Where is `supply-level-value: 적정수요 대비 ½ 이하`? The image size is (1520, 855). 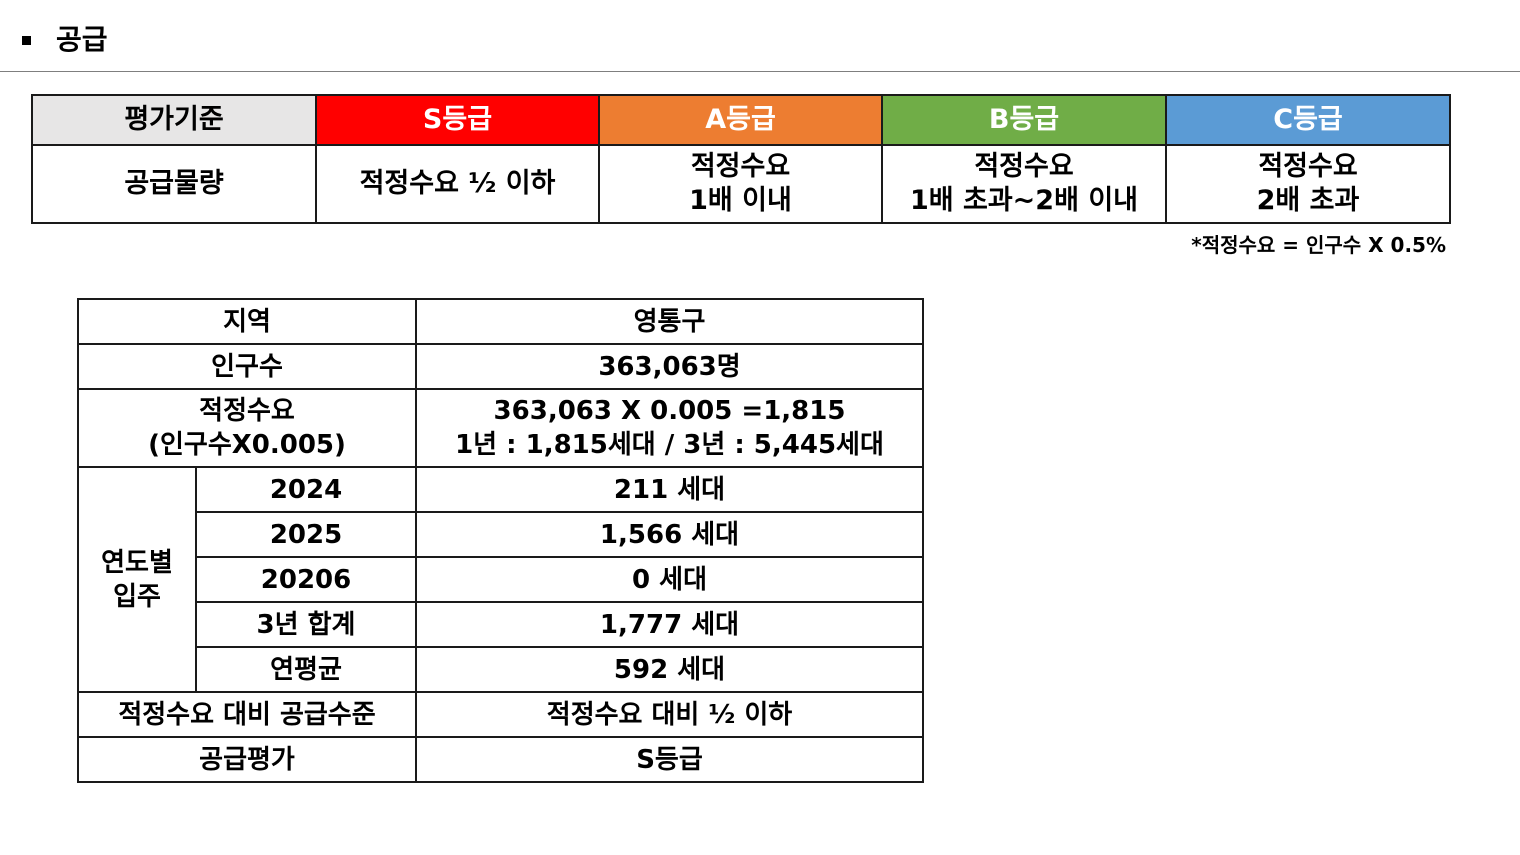
supply-level-value: 적정수요 대비 ½ 이하 is located at coordinates (669, 714).